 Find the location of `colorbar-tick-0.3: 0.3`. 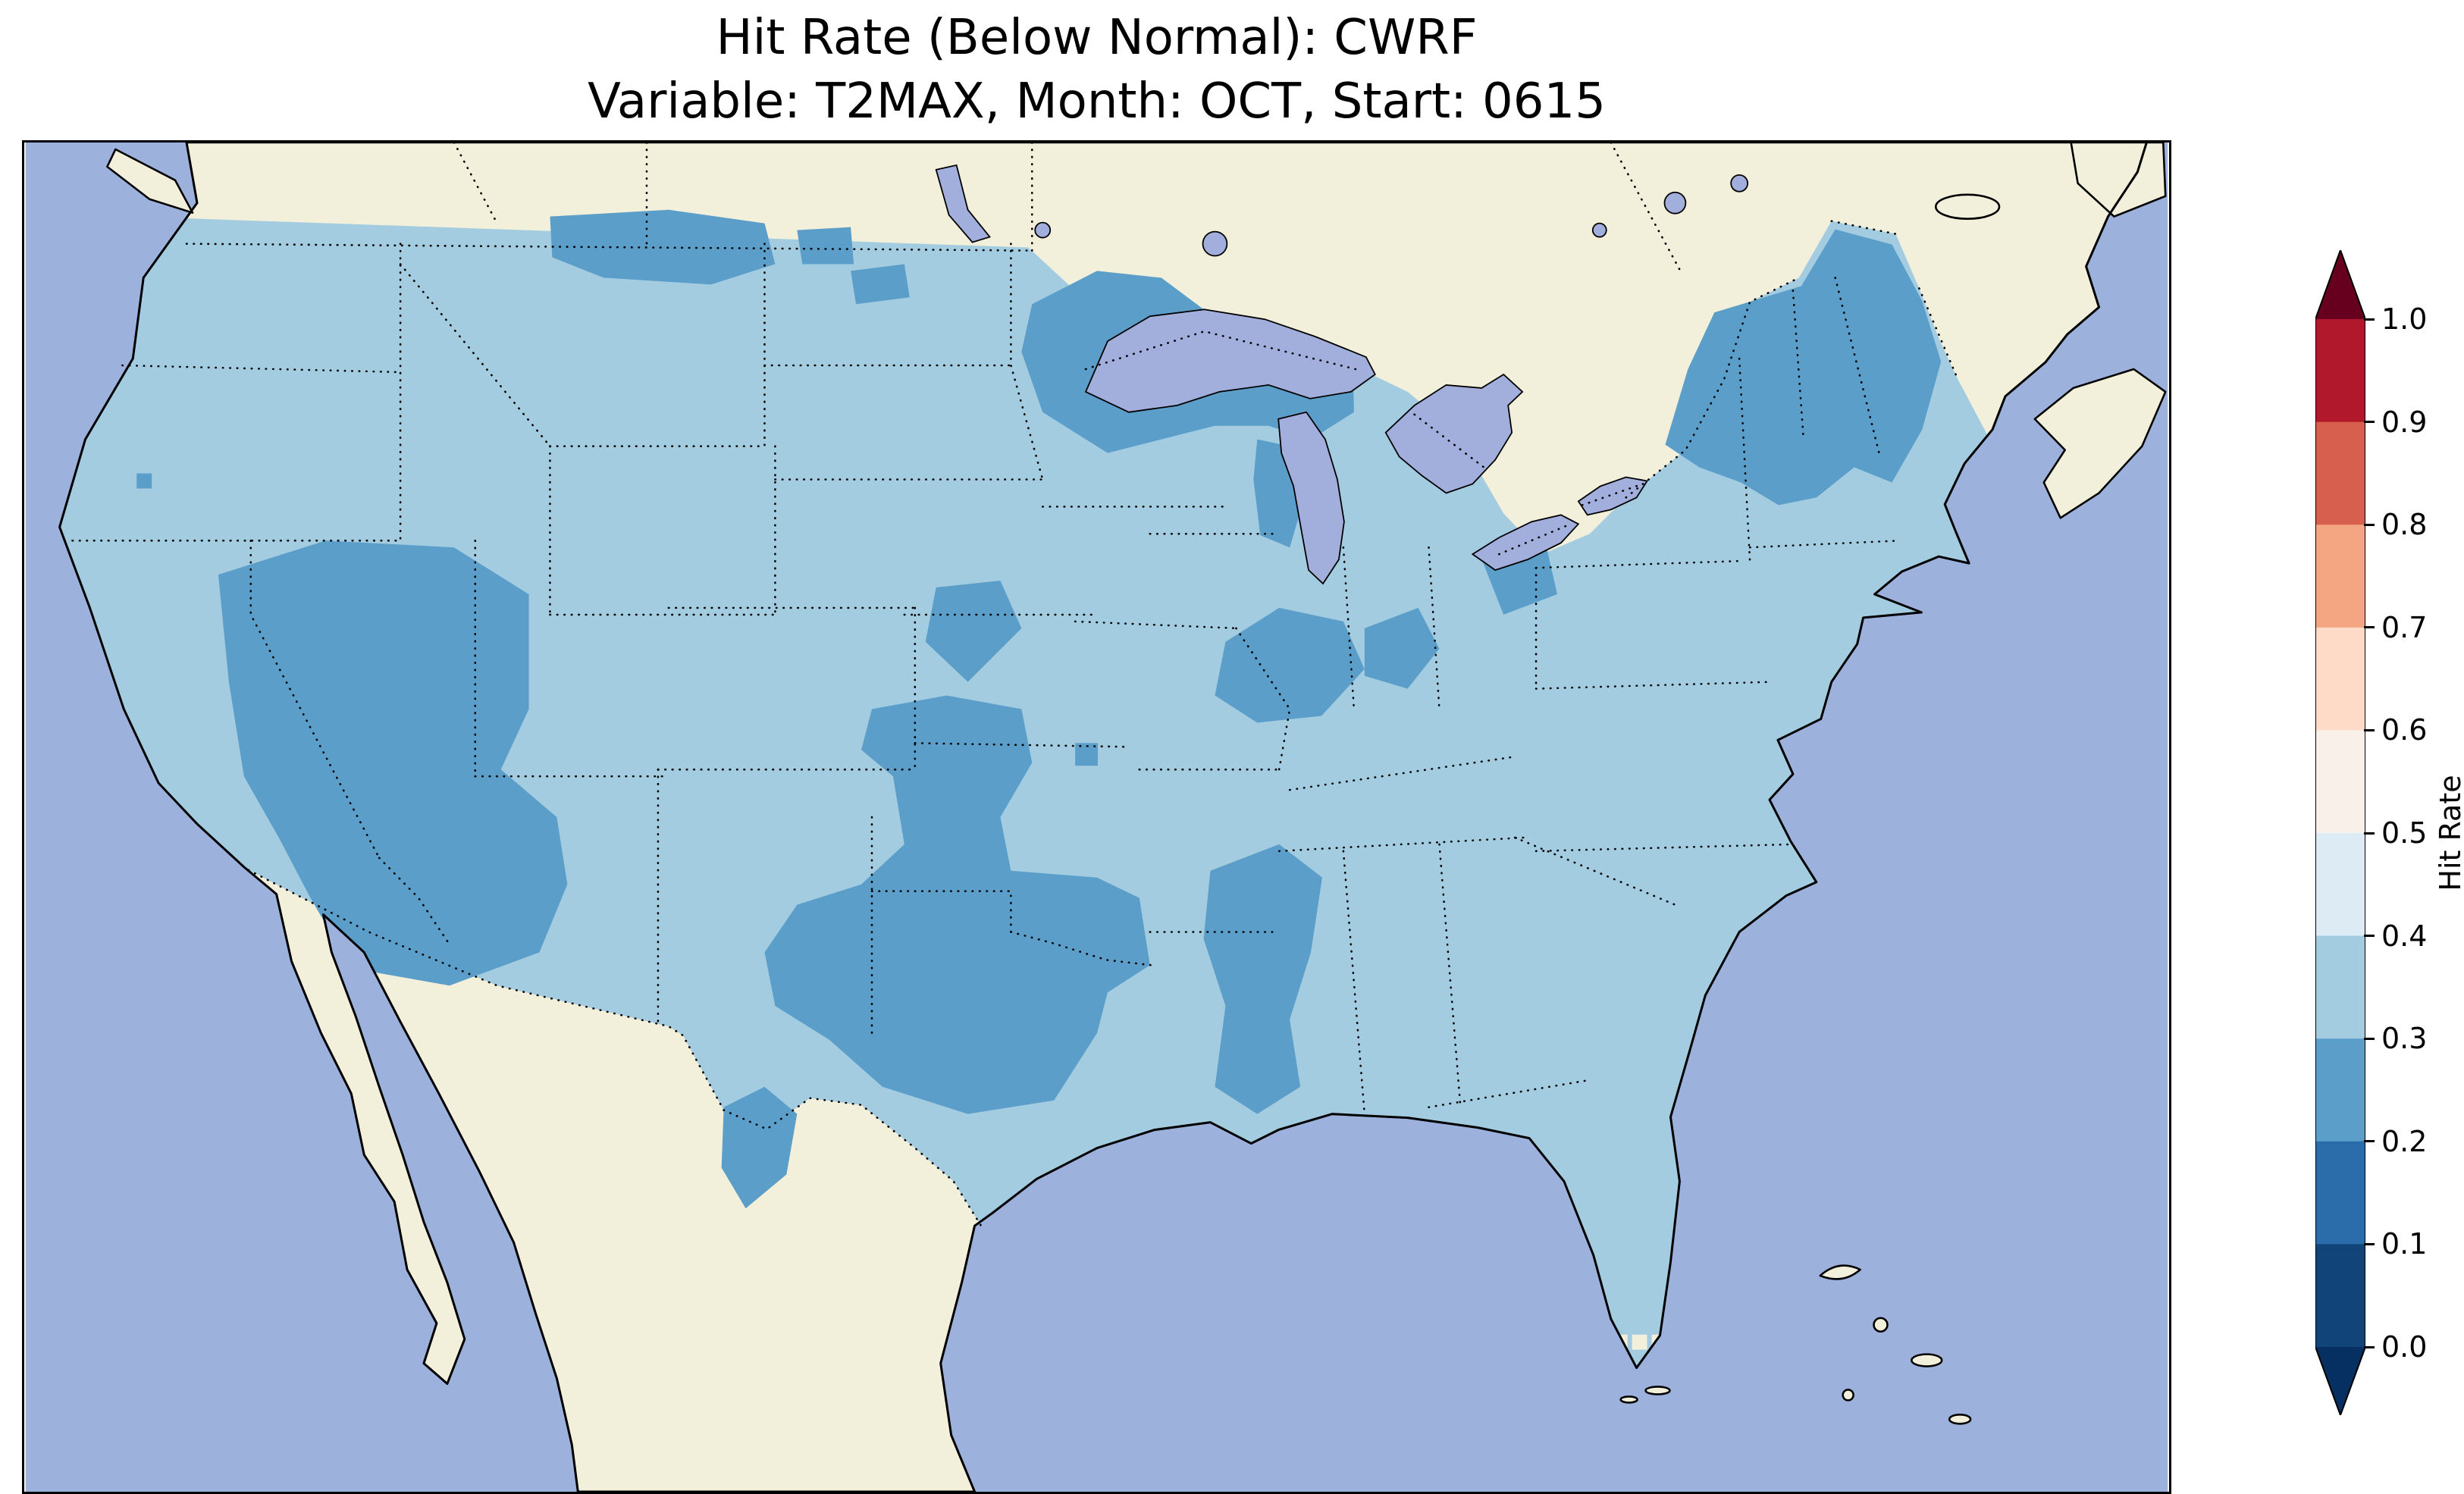

colorbar-tick-0.3: 0.3 is located at coordinates (2395, 1038).